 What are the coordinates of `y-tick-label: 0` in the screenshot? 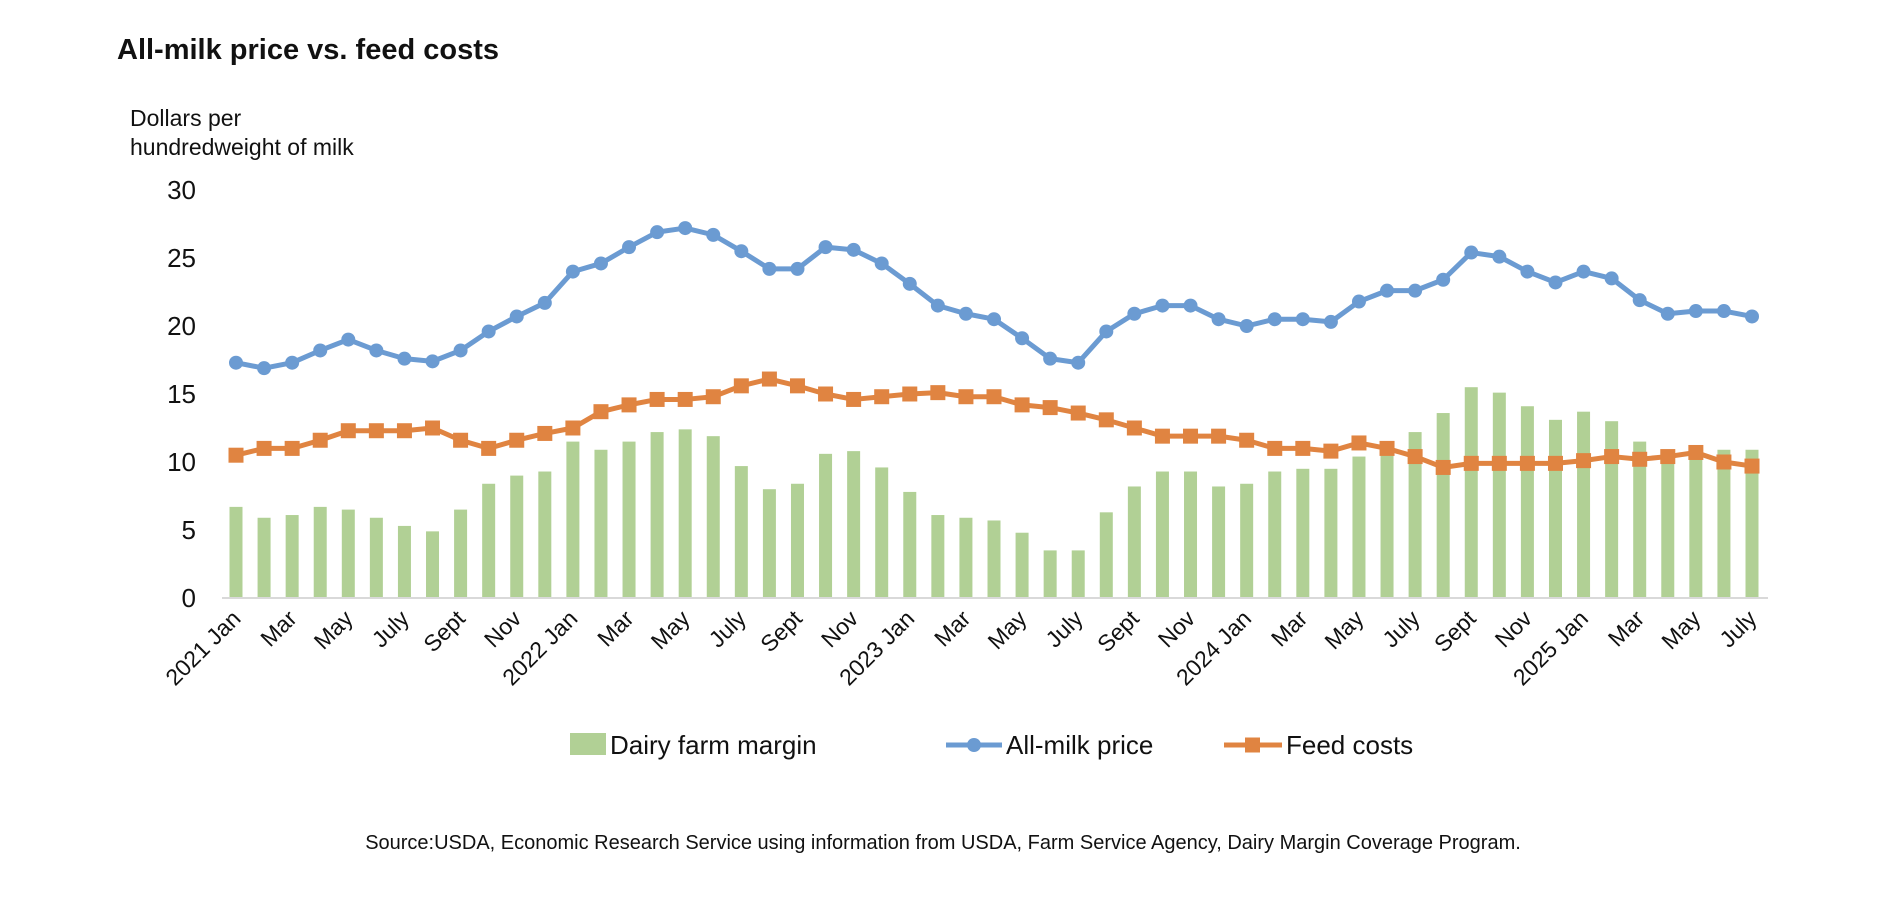 It's located at (189, 598).